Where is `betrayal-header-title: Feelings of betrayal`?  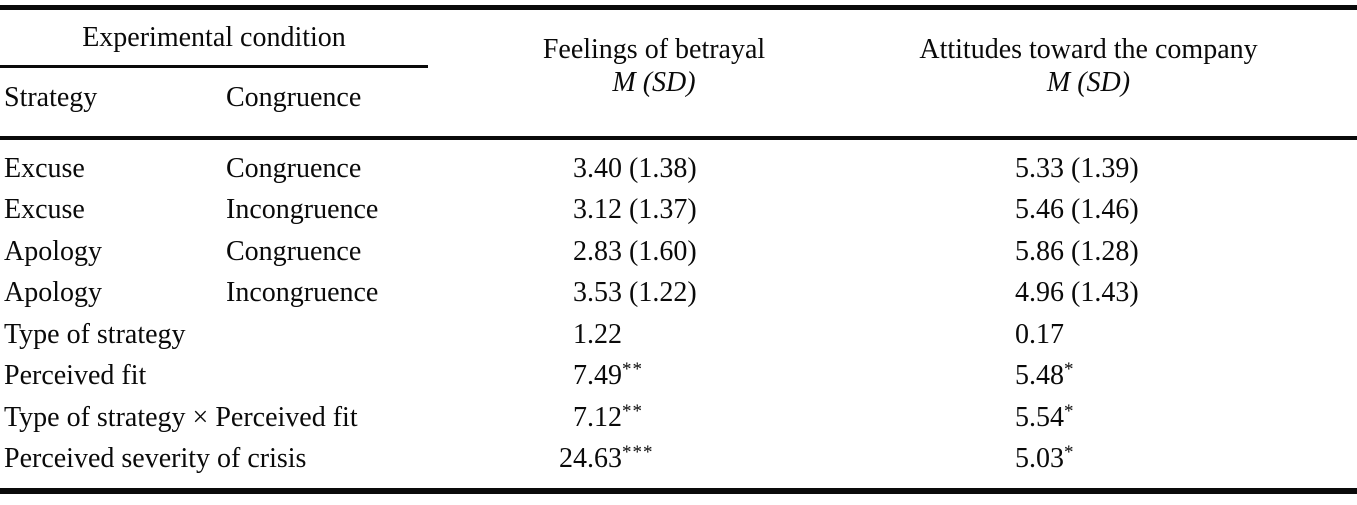 betrayal-header-title: Feelings of betrayal is located at coordinates (654, 49).